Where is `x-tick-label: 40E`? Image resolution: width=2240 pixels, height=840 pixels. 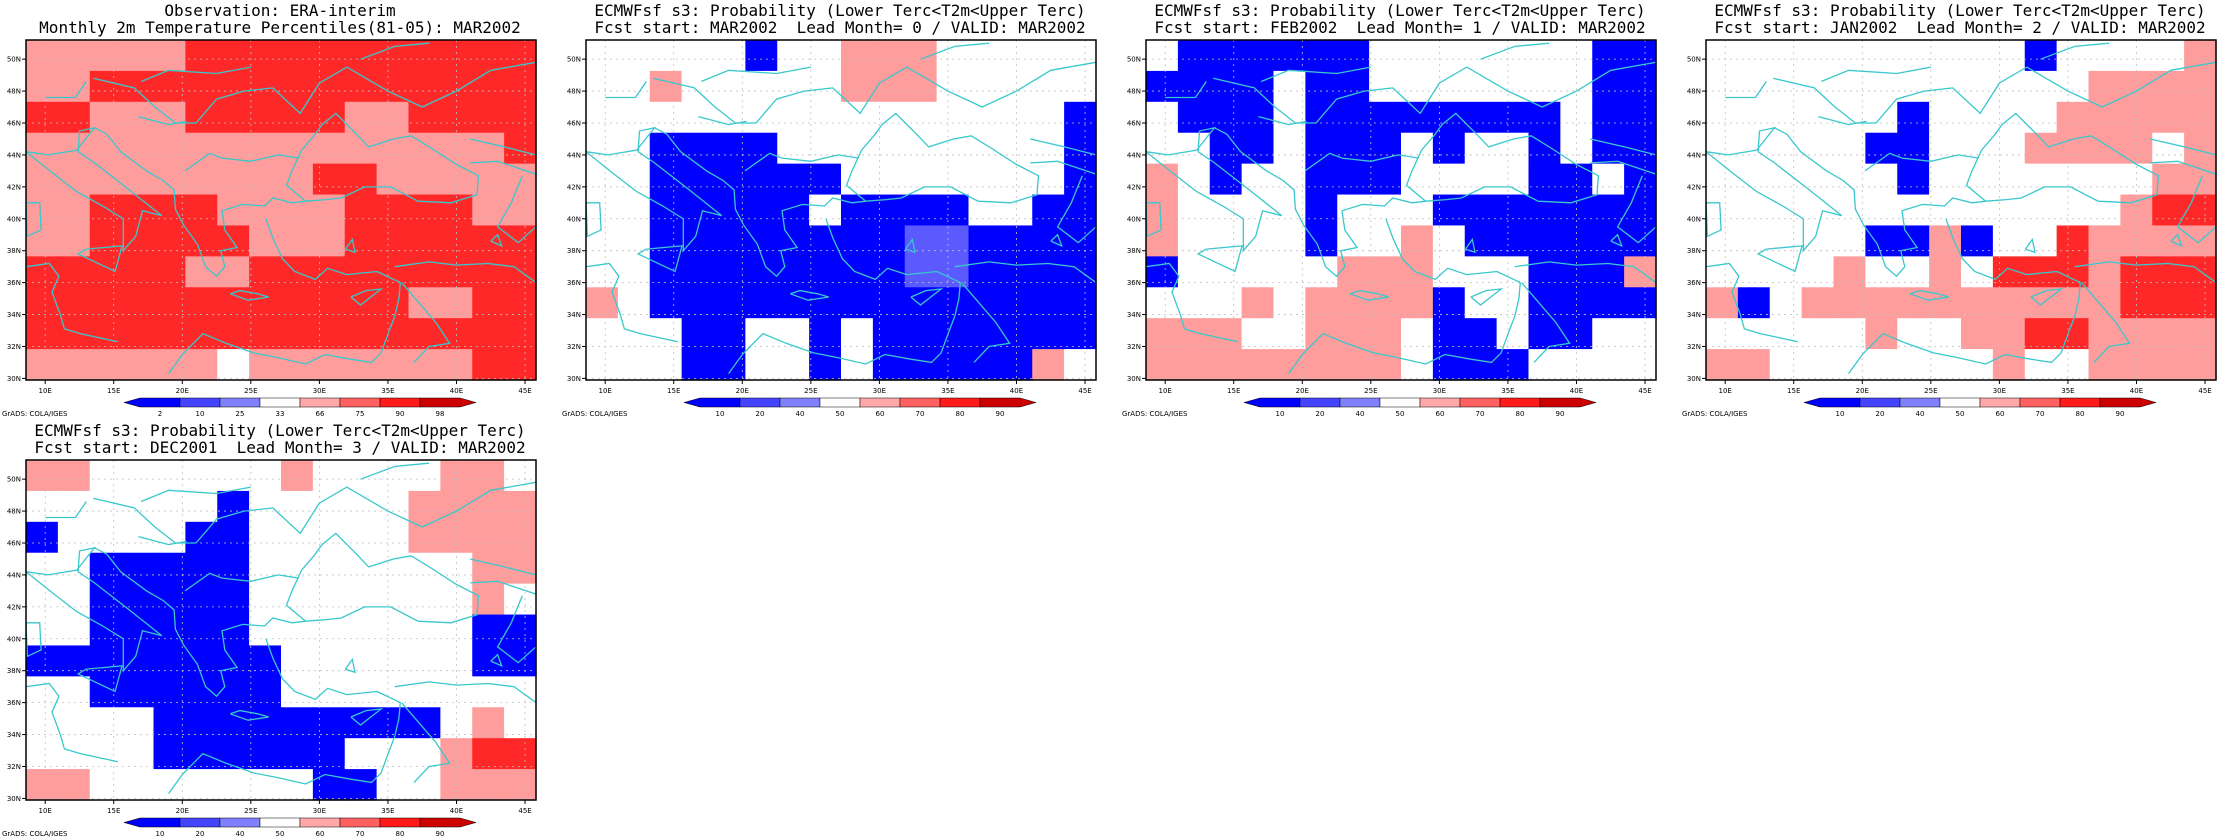
x-tick-label: 40E is located at coordinates (1576, 391).